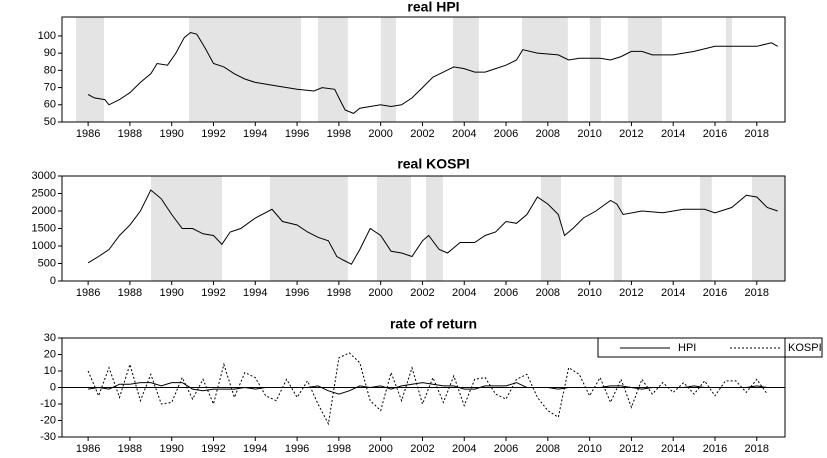 Image resolution: width=827 pixels, height=458 pixels. I want to click on y-tick-label: 80, so click(50, 70).